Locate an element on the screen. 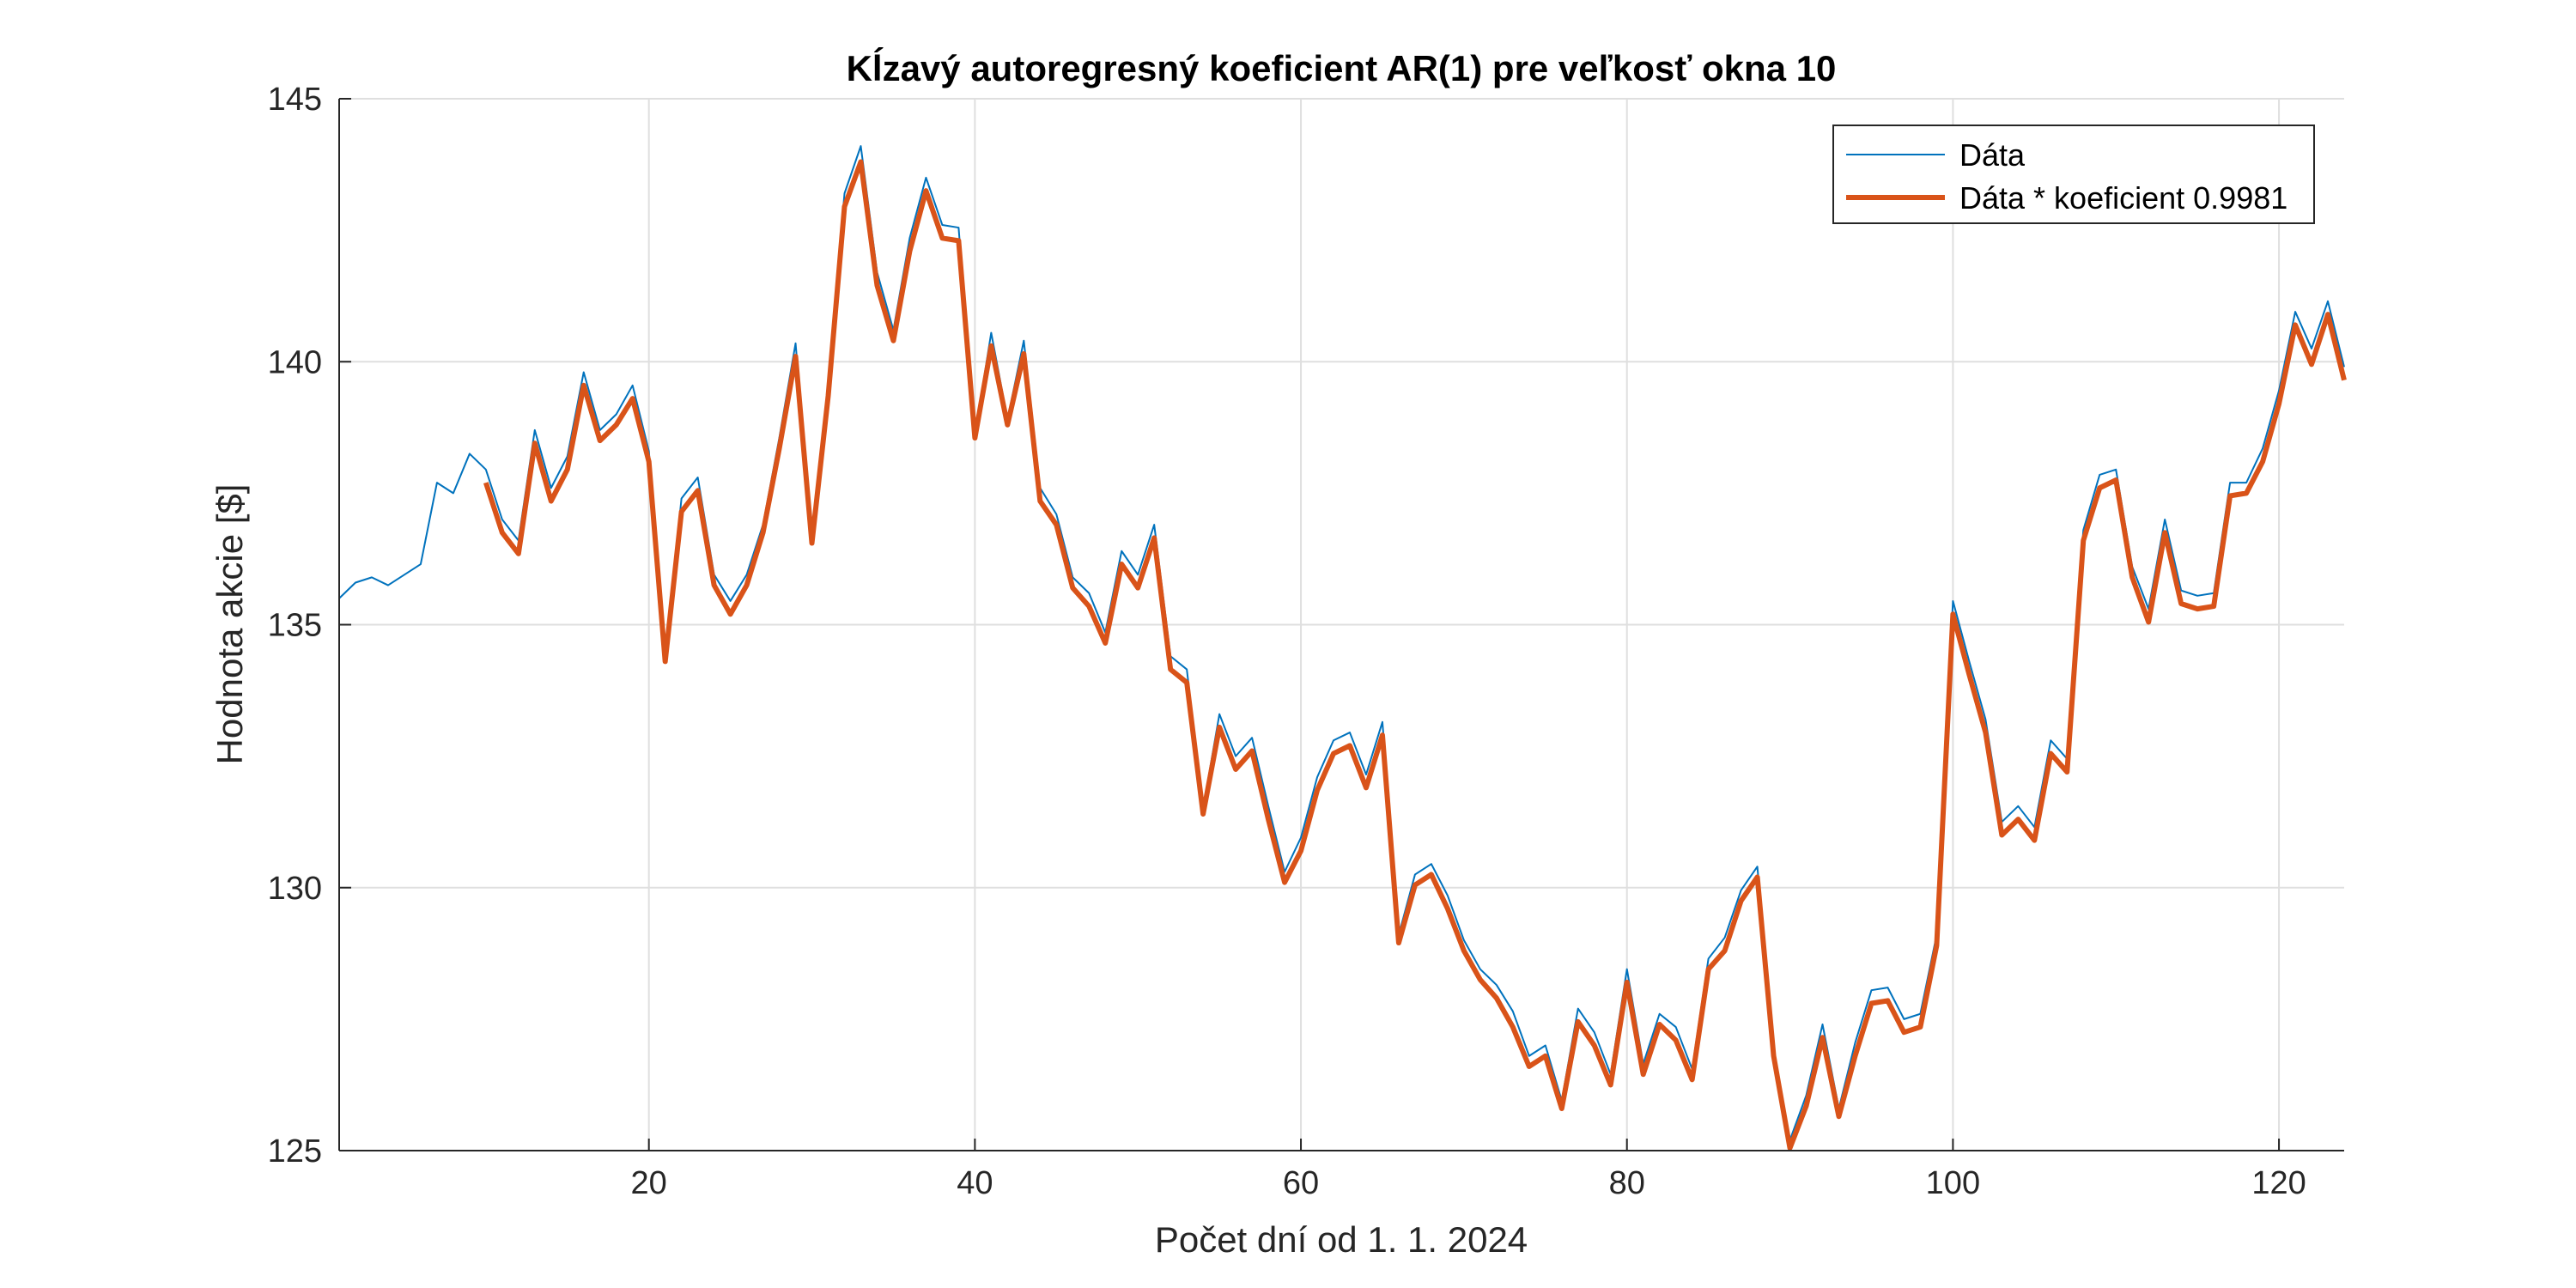 Image resolution: width=2576 pixels, height=1288 pixels. y-tick-label: 135 is located at coordinates (295, 626).